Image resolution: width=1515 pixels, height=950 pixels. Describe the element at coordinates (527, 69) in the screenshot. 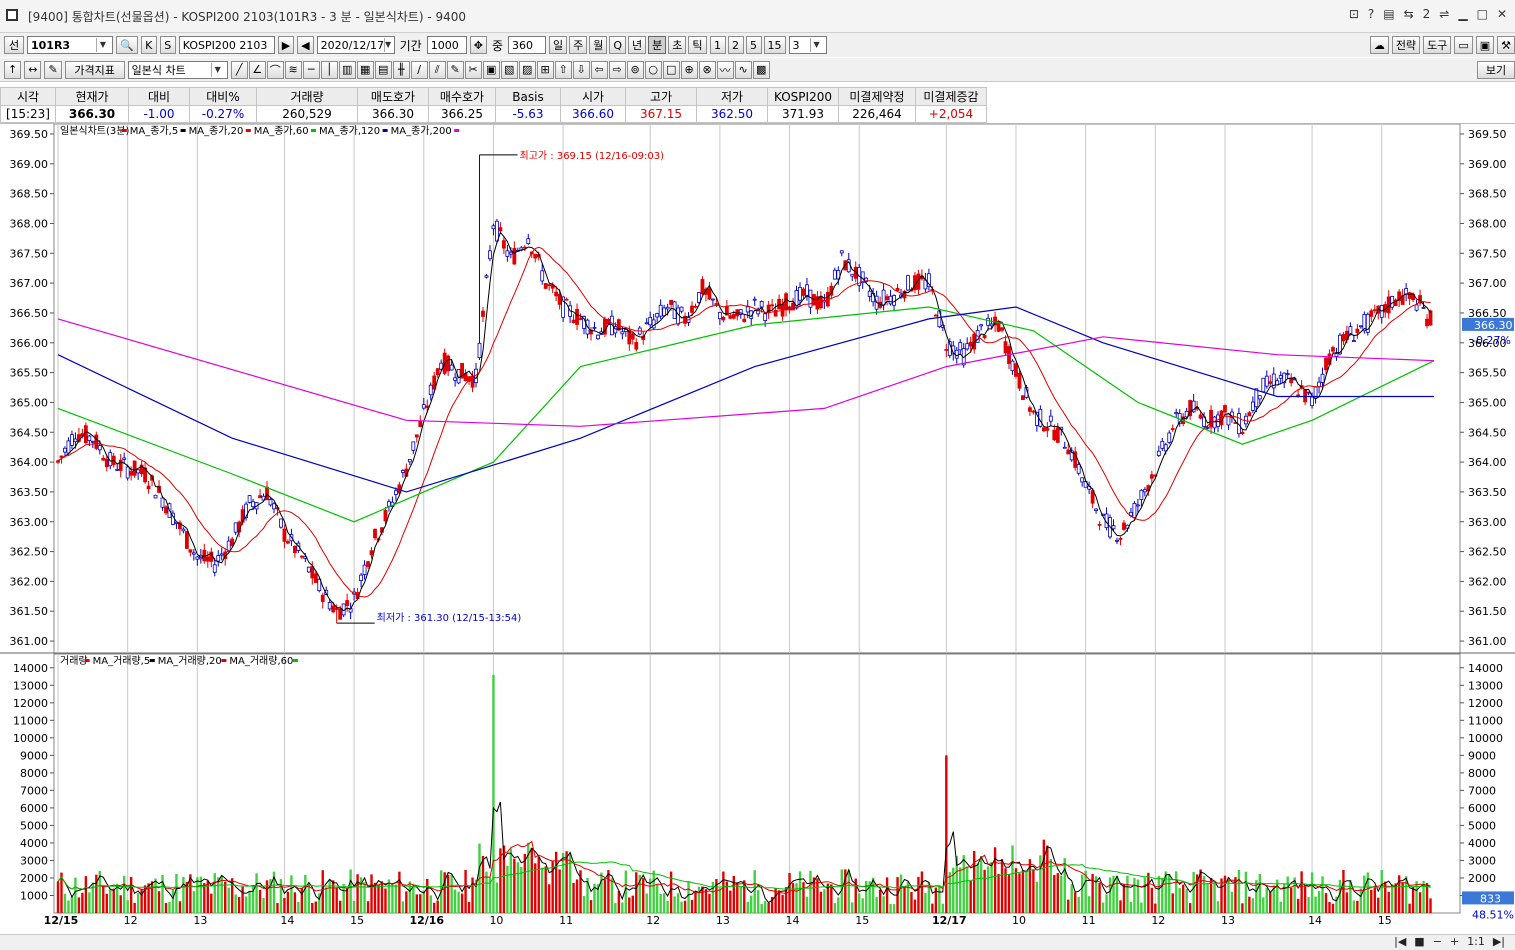

I see `drawing-tool-icon-16: ▨` at that location.